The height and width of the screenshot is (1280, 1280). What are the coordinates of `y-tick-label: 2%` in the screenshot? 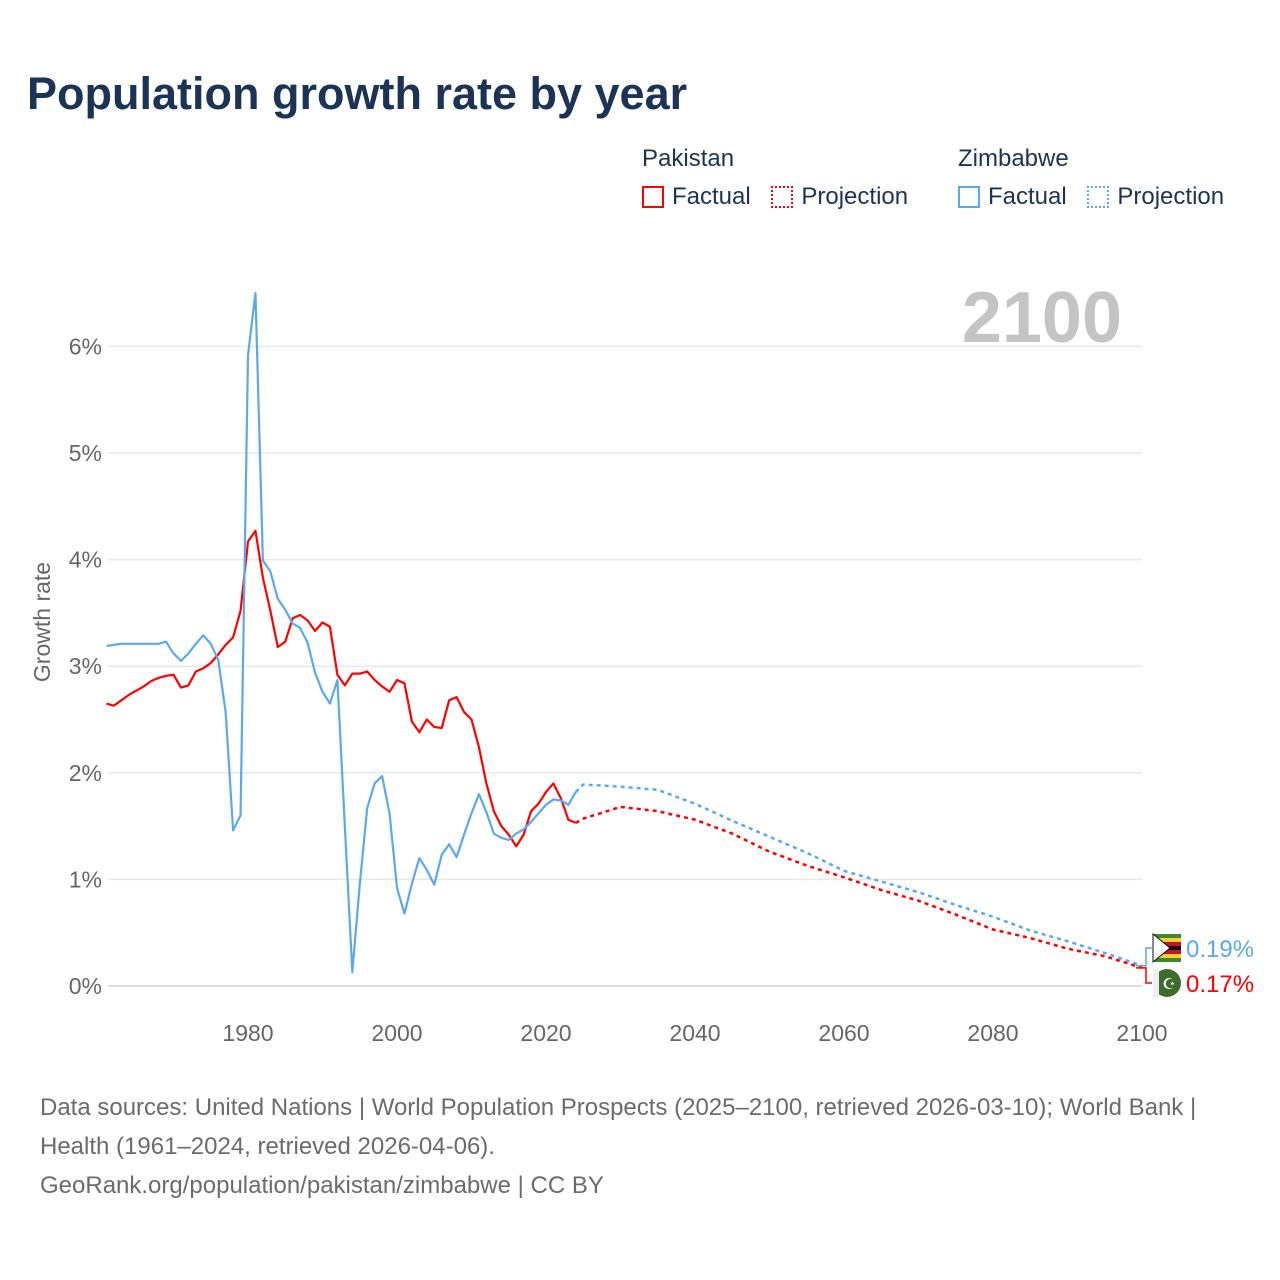 It's located at (85, 773).